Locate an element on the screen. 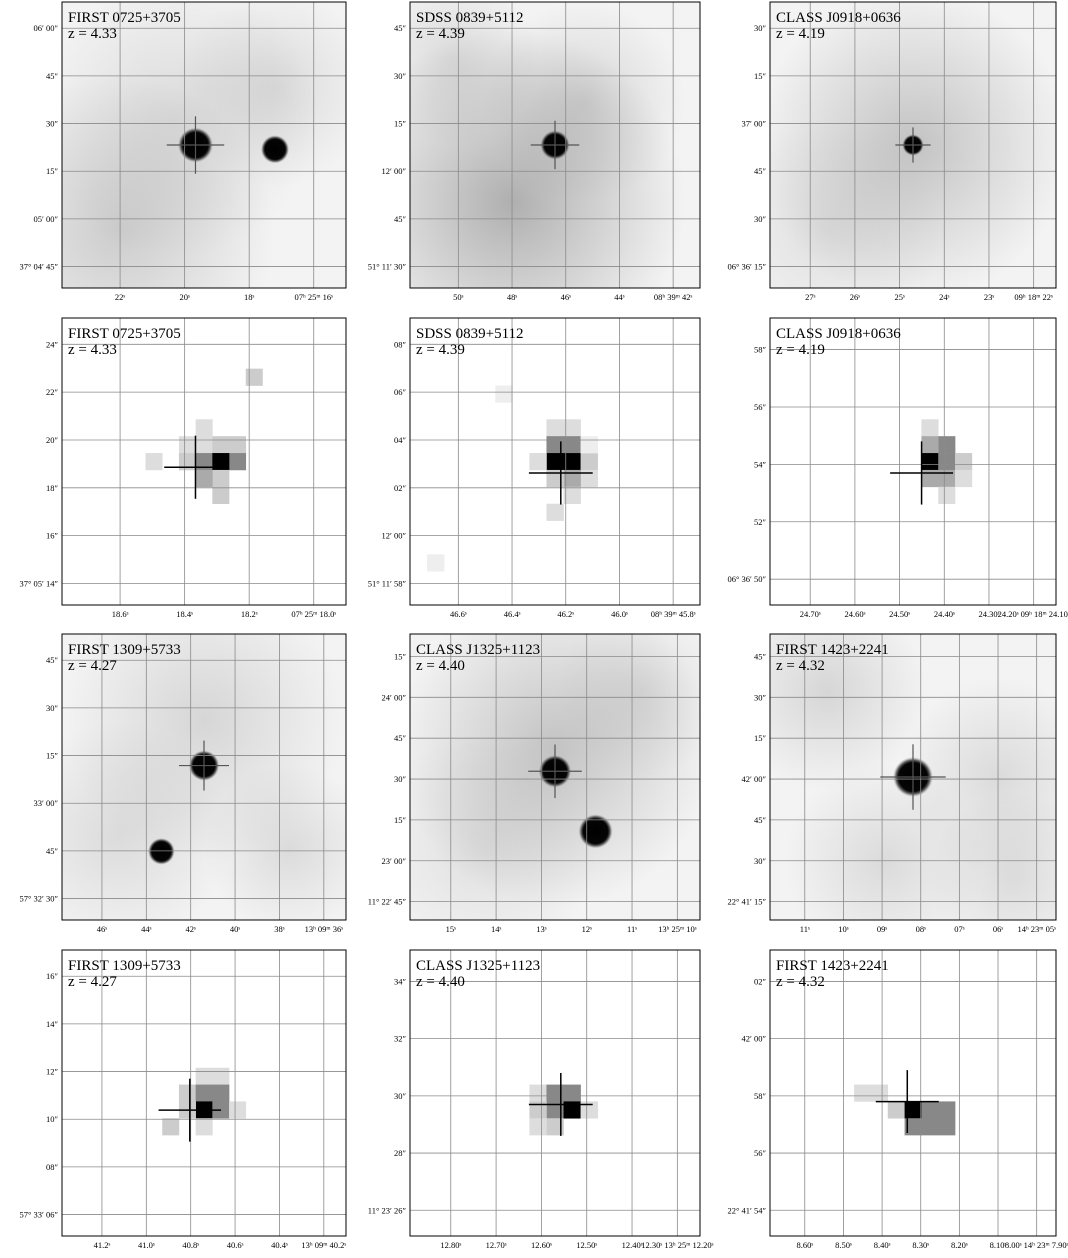 This screenshot has height=1258, width=1068. x-tick-label: 46.2ˢ is located at coordinates (565, 614).